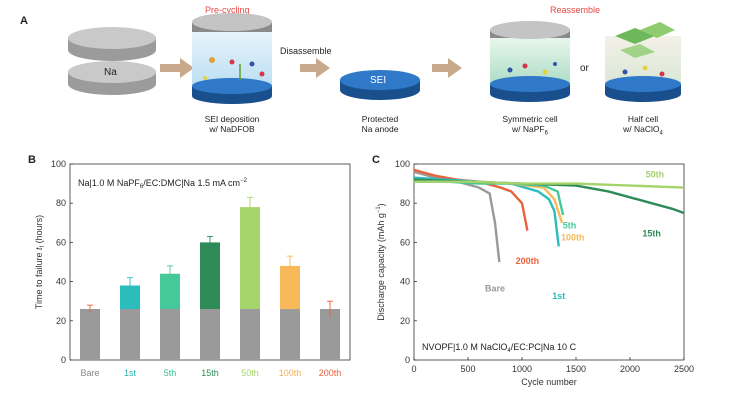 This screenshot has width=737, height=402. I want to click on sei-disk-label: SEI, so click(378, 80).